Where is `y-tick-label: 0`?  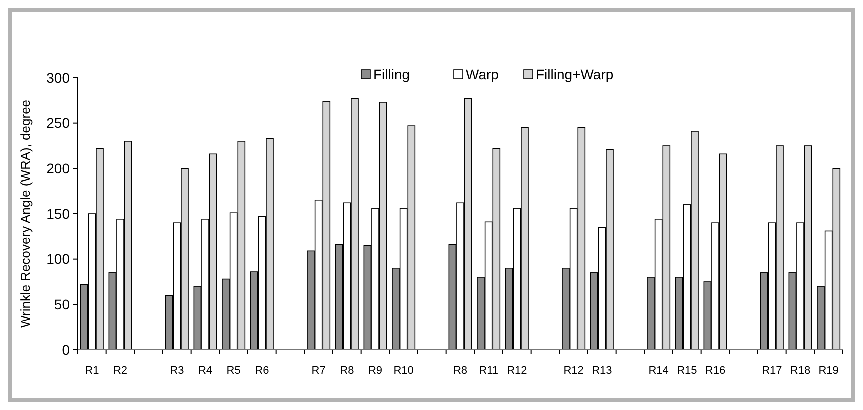
y-tick-label: 0 is located at coordinates (66, 350).